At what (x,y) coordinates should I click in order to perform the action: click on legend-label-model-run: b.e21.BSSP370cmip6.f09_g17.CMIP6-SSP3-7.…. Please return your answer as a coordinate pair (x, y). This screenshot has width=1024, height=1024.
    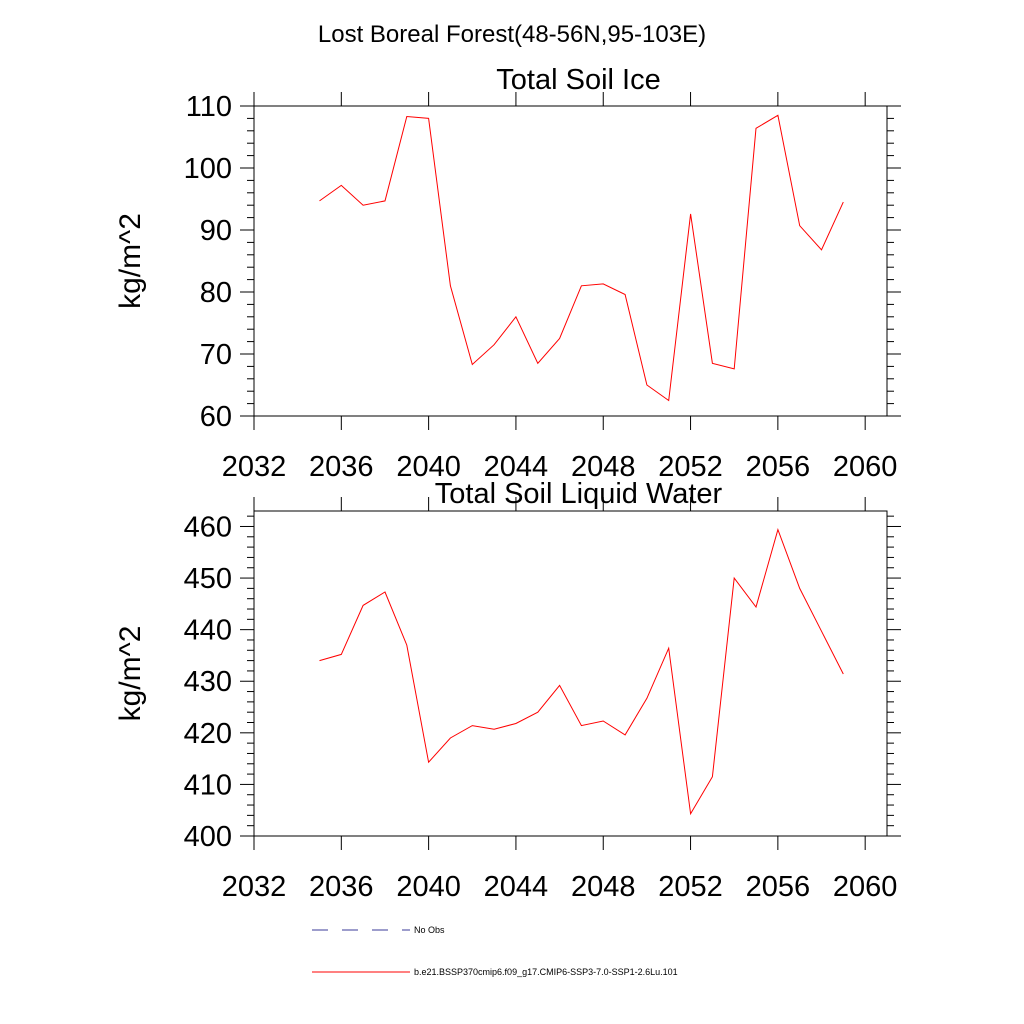
    Looking at the image, I should click on (546, 972).